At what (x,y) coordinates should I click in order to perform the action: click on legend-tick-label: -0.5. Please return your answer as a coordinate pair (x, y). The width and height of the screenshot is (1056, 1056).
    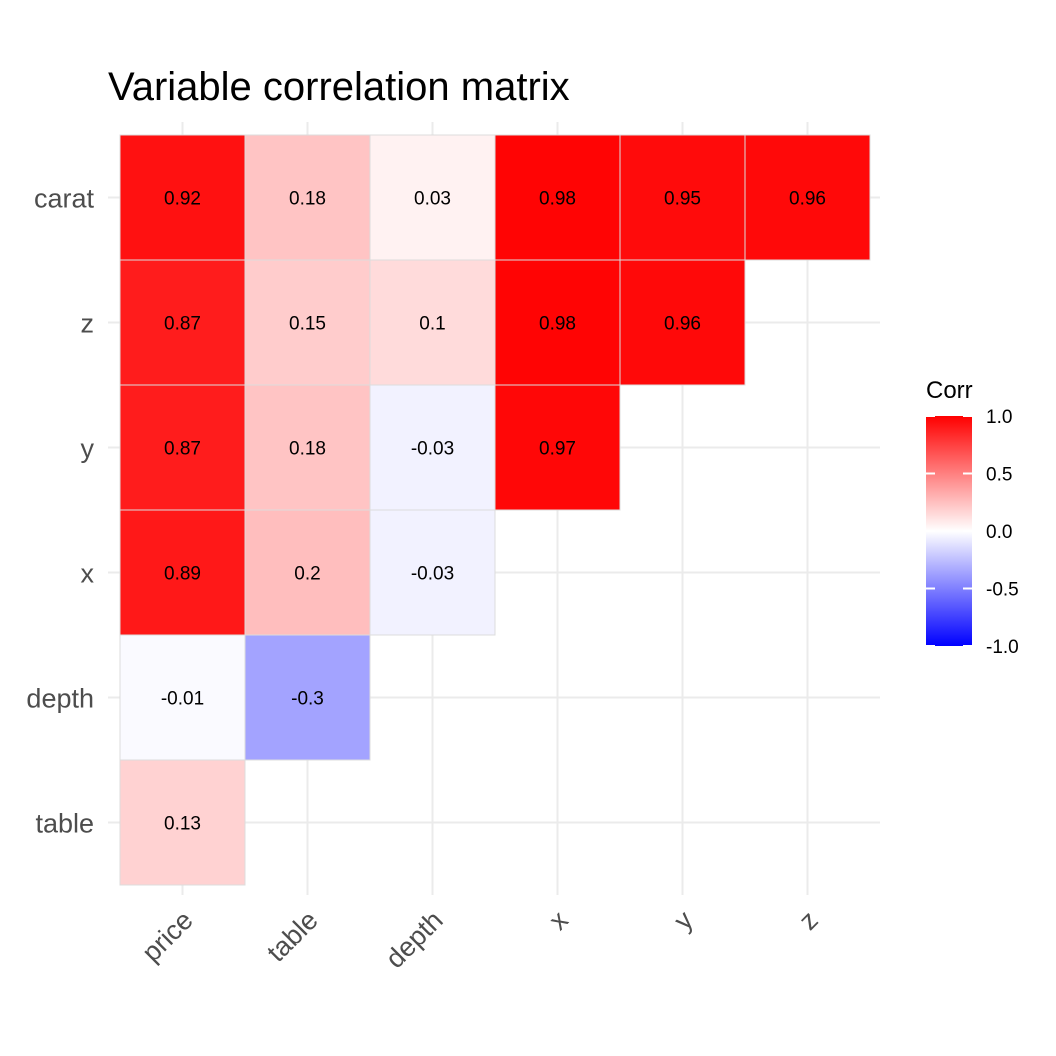
    Looking at the image, I should click on (1002, 590).